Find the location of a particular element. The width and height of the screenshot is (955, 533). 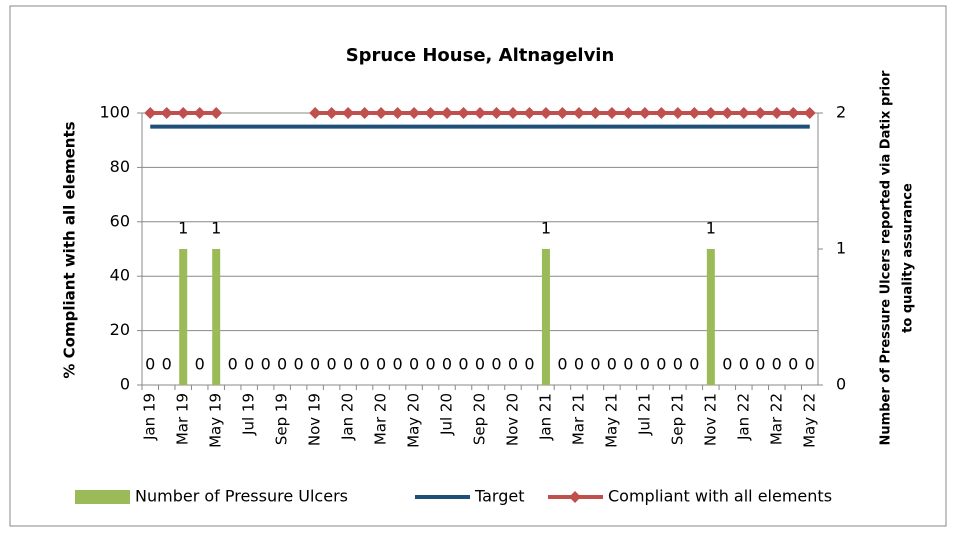

x-tick-label: Sep 20 is located at coordinates (480, 419).